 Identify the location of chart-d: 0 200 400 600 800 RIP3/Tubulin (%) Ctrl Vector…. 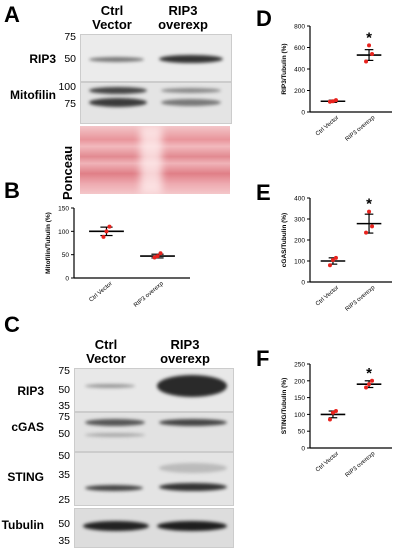
(336, 83).